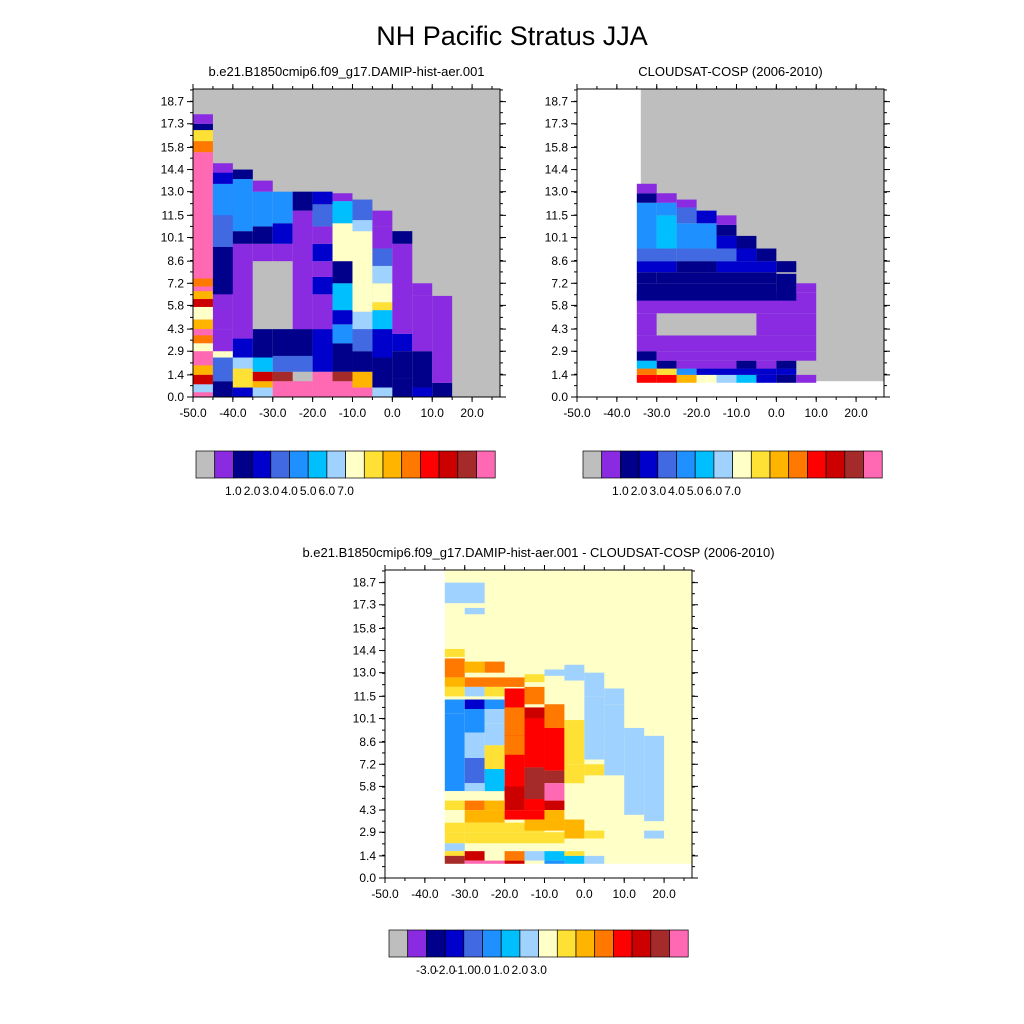  Describe the element at coordinates (695, 491) in the screenshot. I see `obs-colorbar-label: 5.0` at that location.